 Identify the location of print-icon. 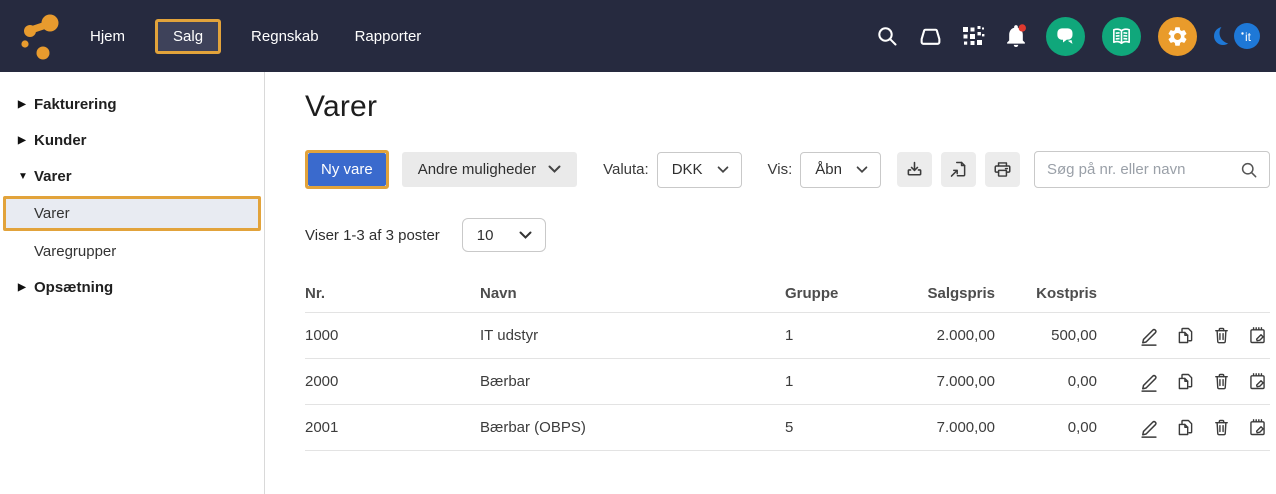
(1002, 169).